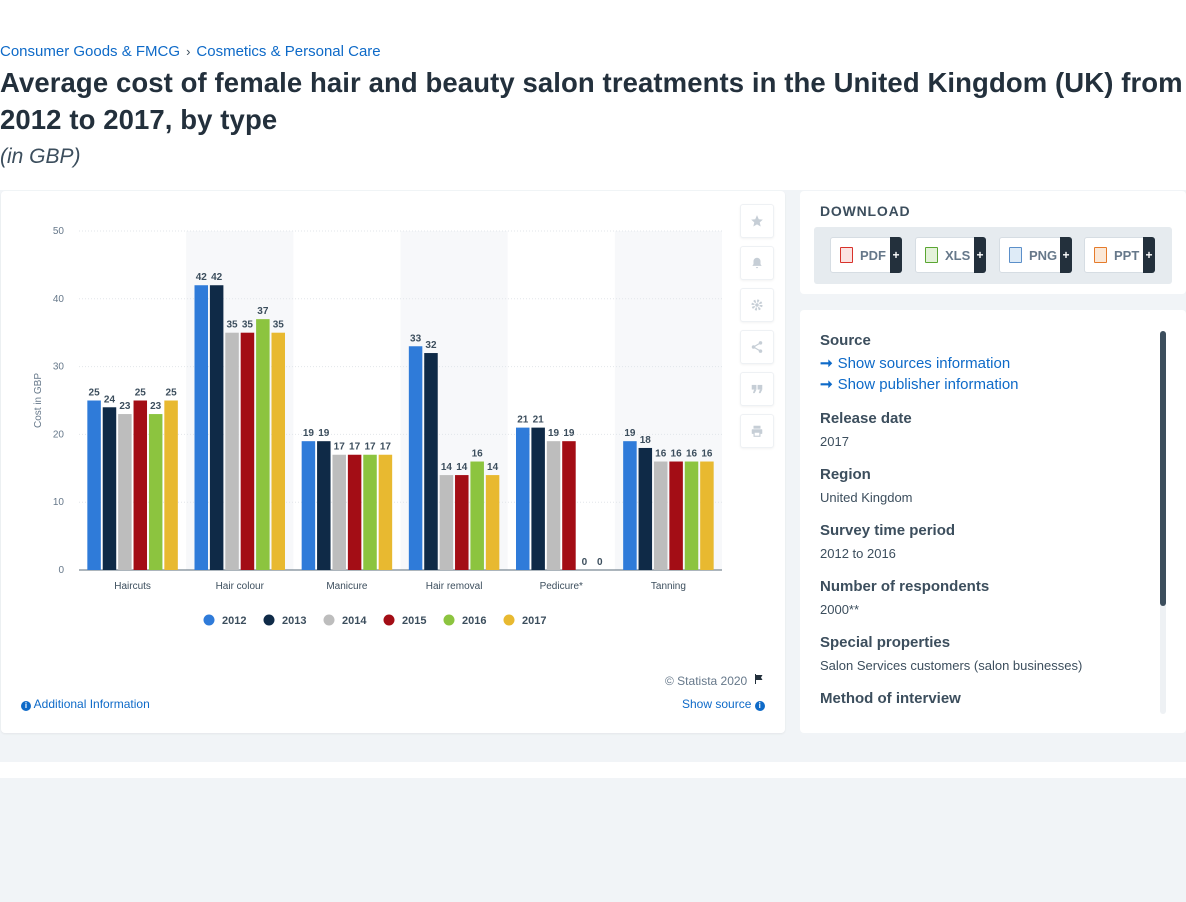 This screenshot has height=902, width=1186. Describe the element at coordinates (59, 231) in the screenshot. I see `y-tick-label: 50` at that location.